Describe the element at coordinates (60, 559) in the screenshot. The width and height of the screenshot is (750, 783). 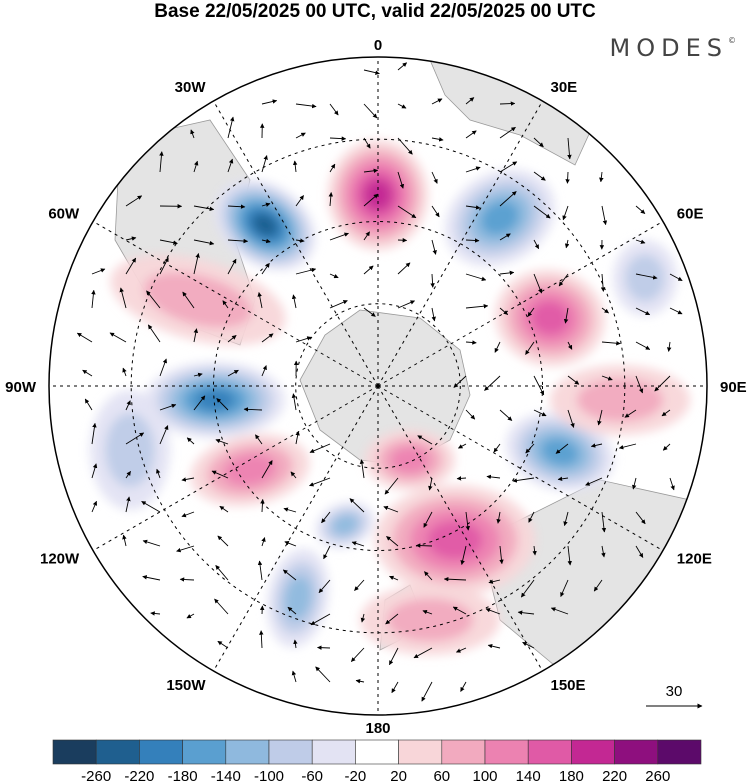
I see `meridian-label: 120W` at that location.